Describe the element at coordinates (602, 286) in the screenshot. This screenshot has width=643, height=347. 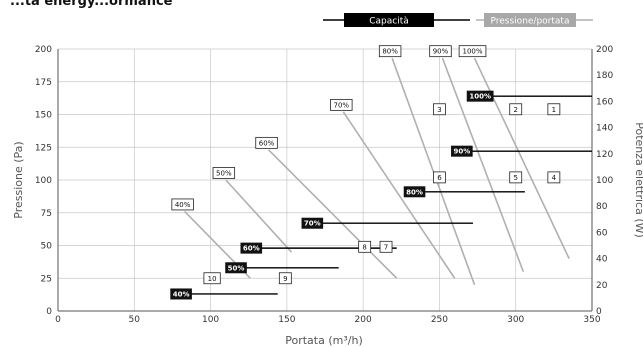
I see `y2-tick-label: 20` at that location.